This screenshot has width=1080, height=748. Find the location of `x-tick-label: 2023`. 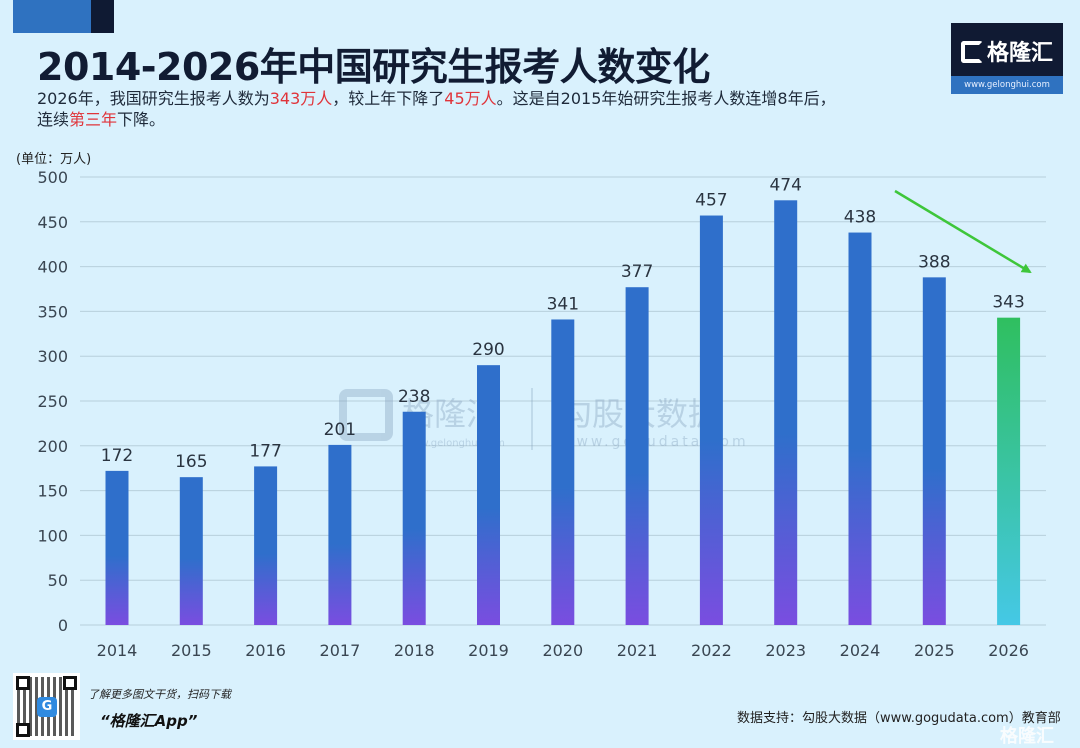

x-tick-label: 2023 is located at coordinates (785, 650).